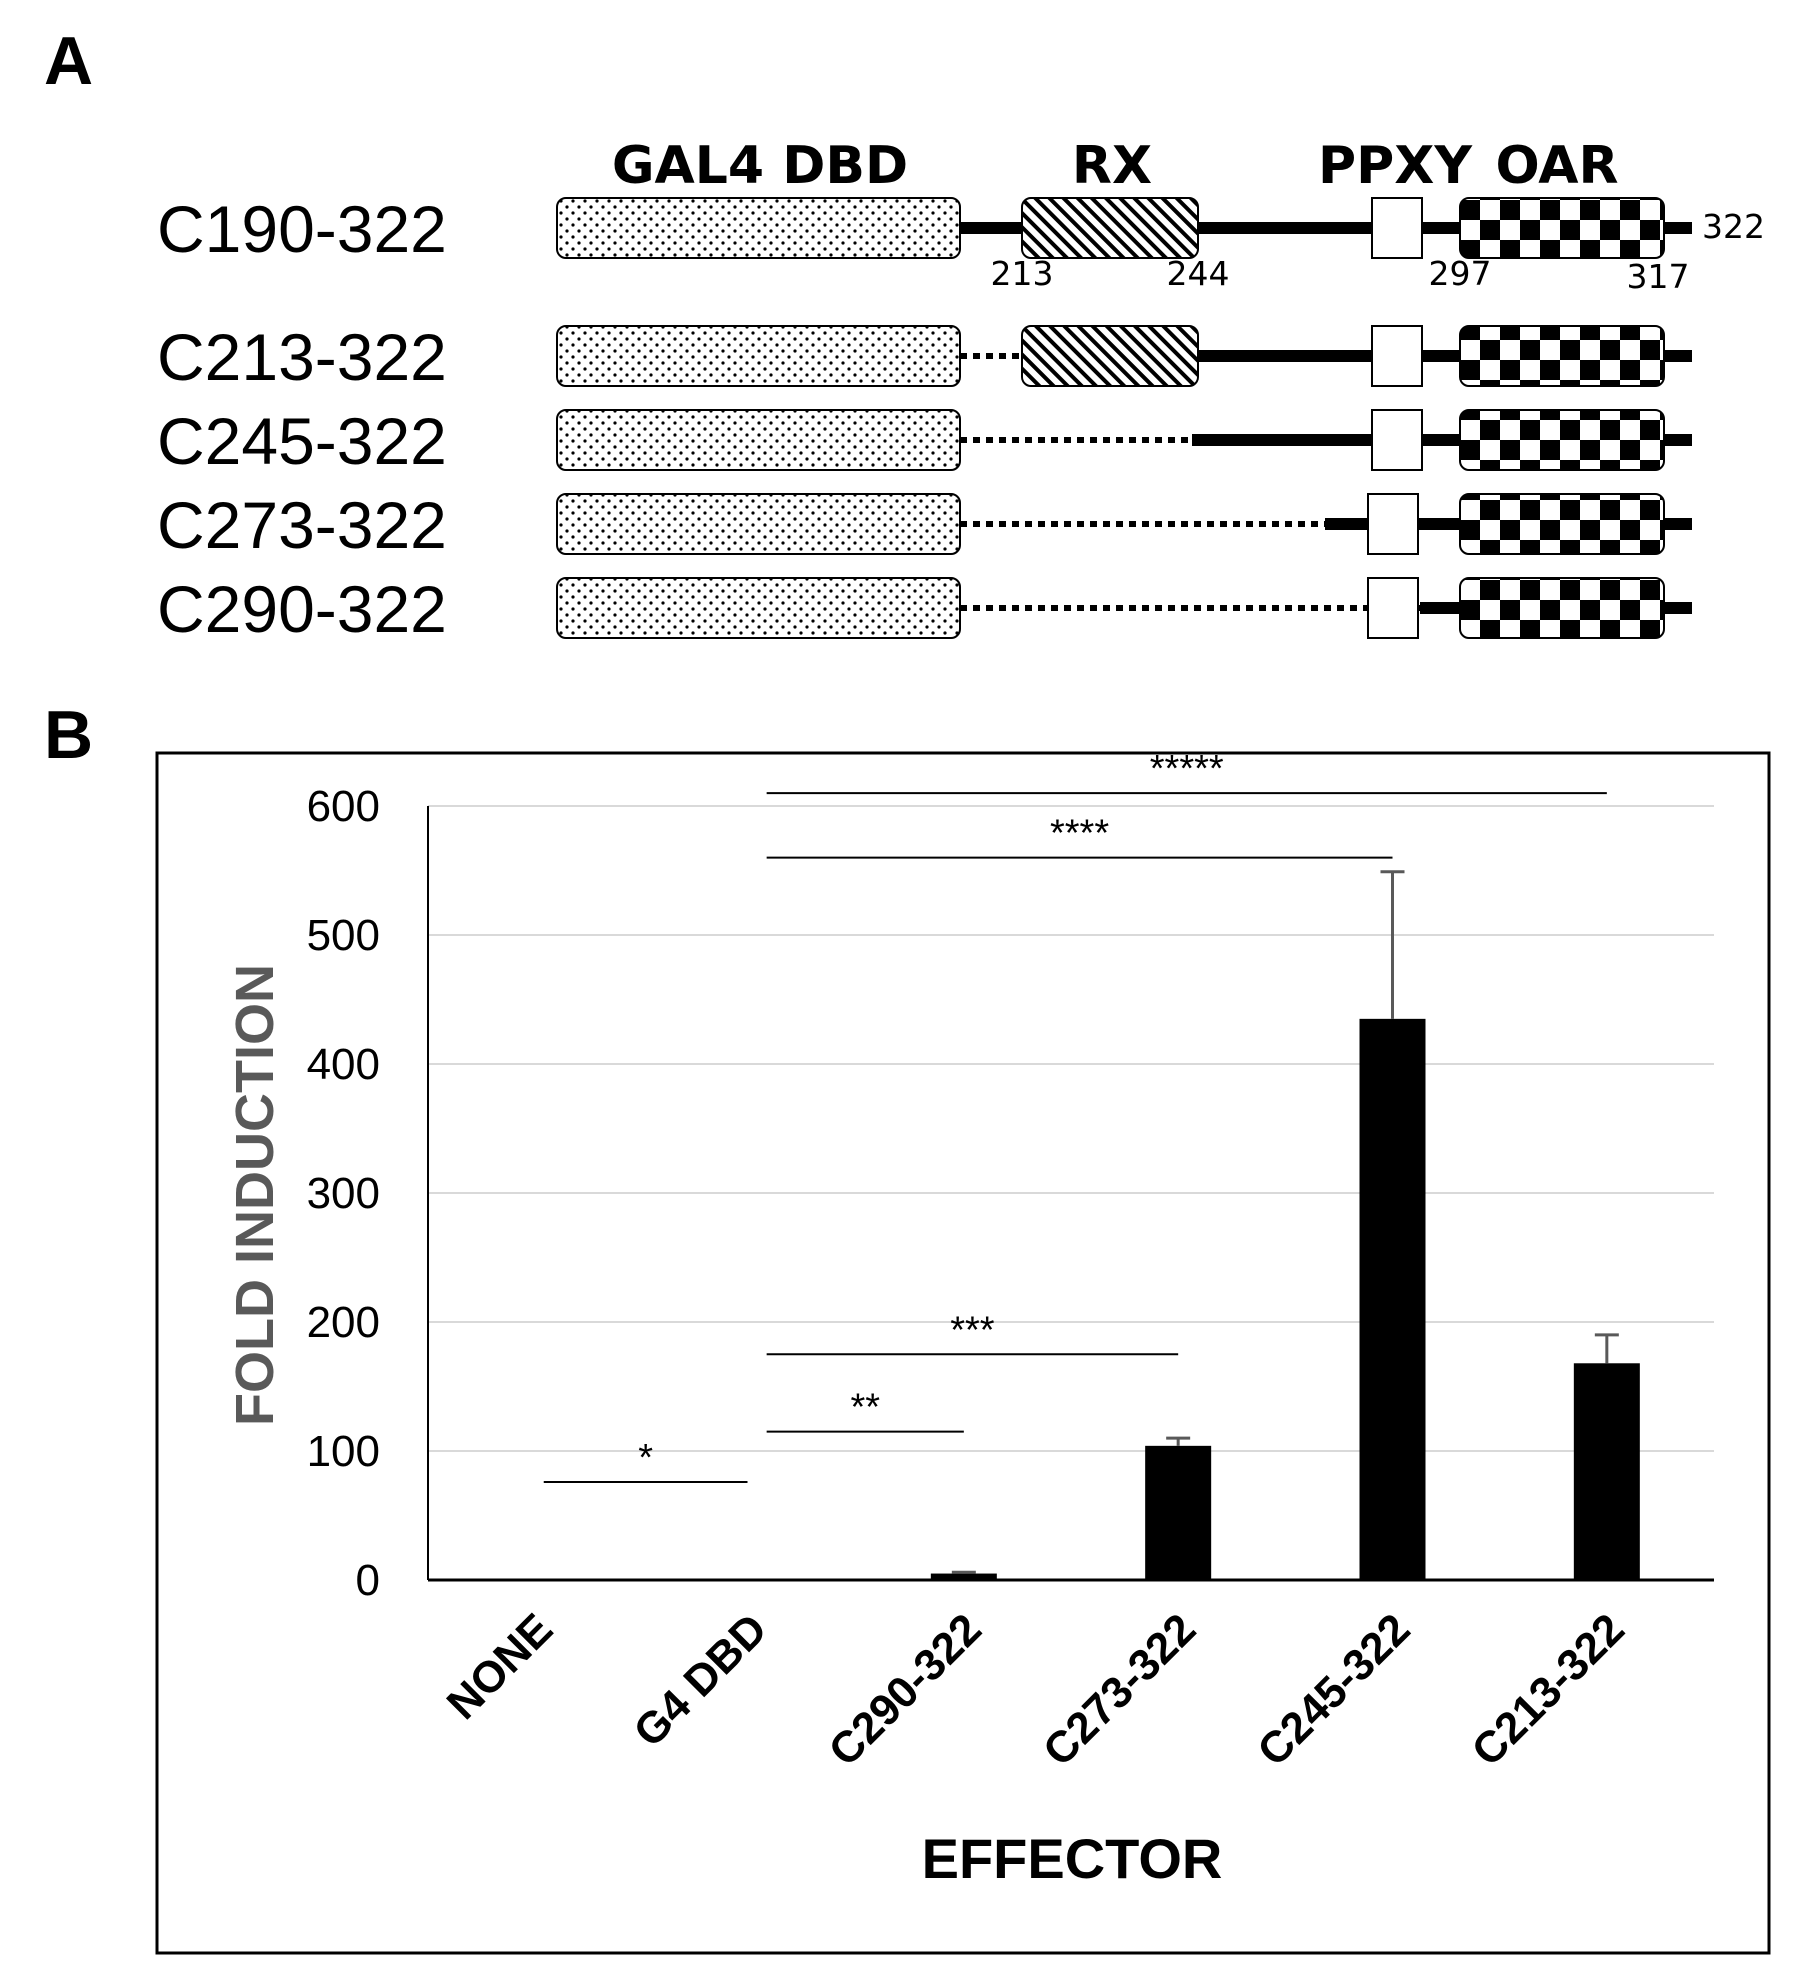 This screenshot has width=1805, height=1985. What do you see at coordinates (302, 609) in the screenshot?
I see `construct-name: C290-322` at bounding box center [302, 609].